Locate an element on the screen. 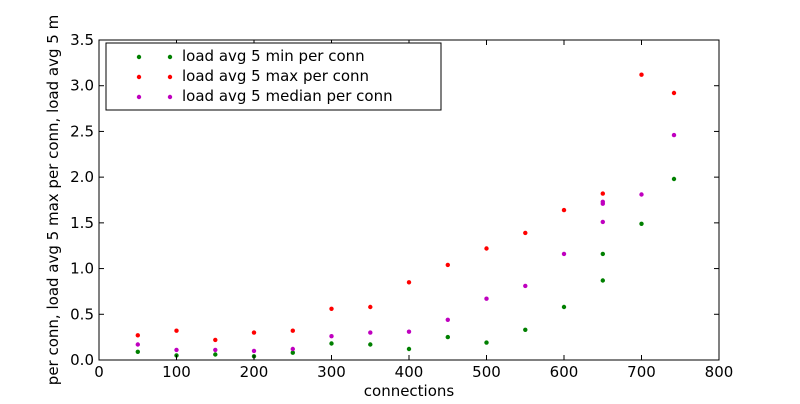  y-tick-label: 3.5 is located at coordinates (82, 40).